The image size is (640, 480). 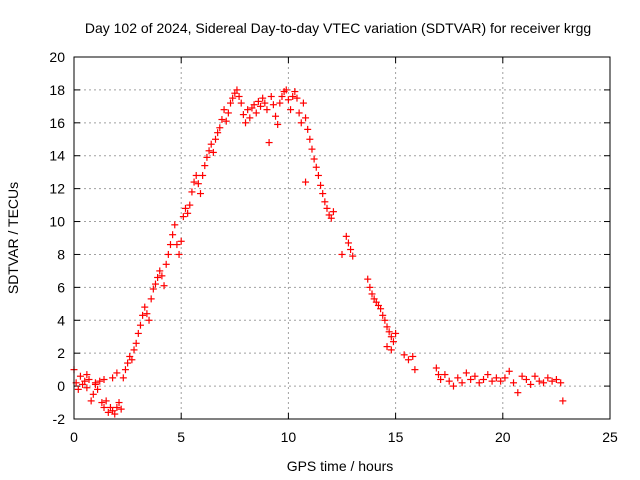 What do you see at coordinates (340, 466) in the screenshot?
I see `x-axis-label: GPS time / hours` at bounding box center [340, 466].